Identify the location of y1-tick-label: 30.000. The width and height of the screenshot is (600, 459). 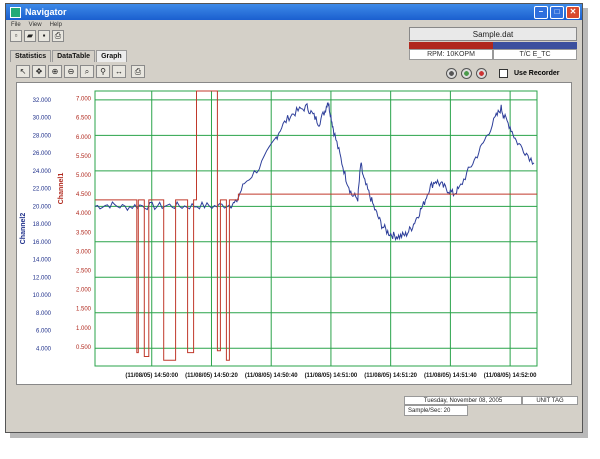
(42, 119).